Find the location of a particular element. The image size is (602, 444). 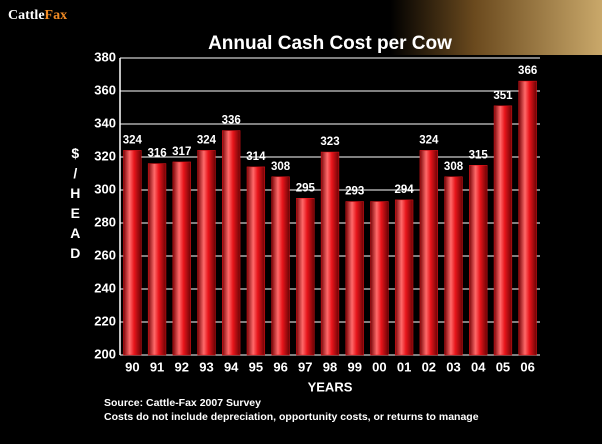

data-label: 317 is located at coordinates (181, 152).